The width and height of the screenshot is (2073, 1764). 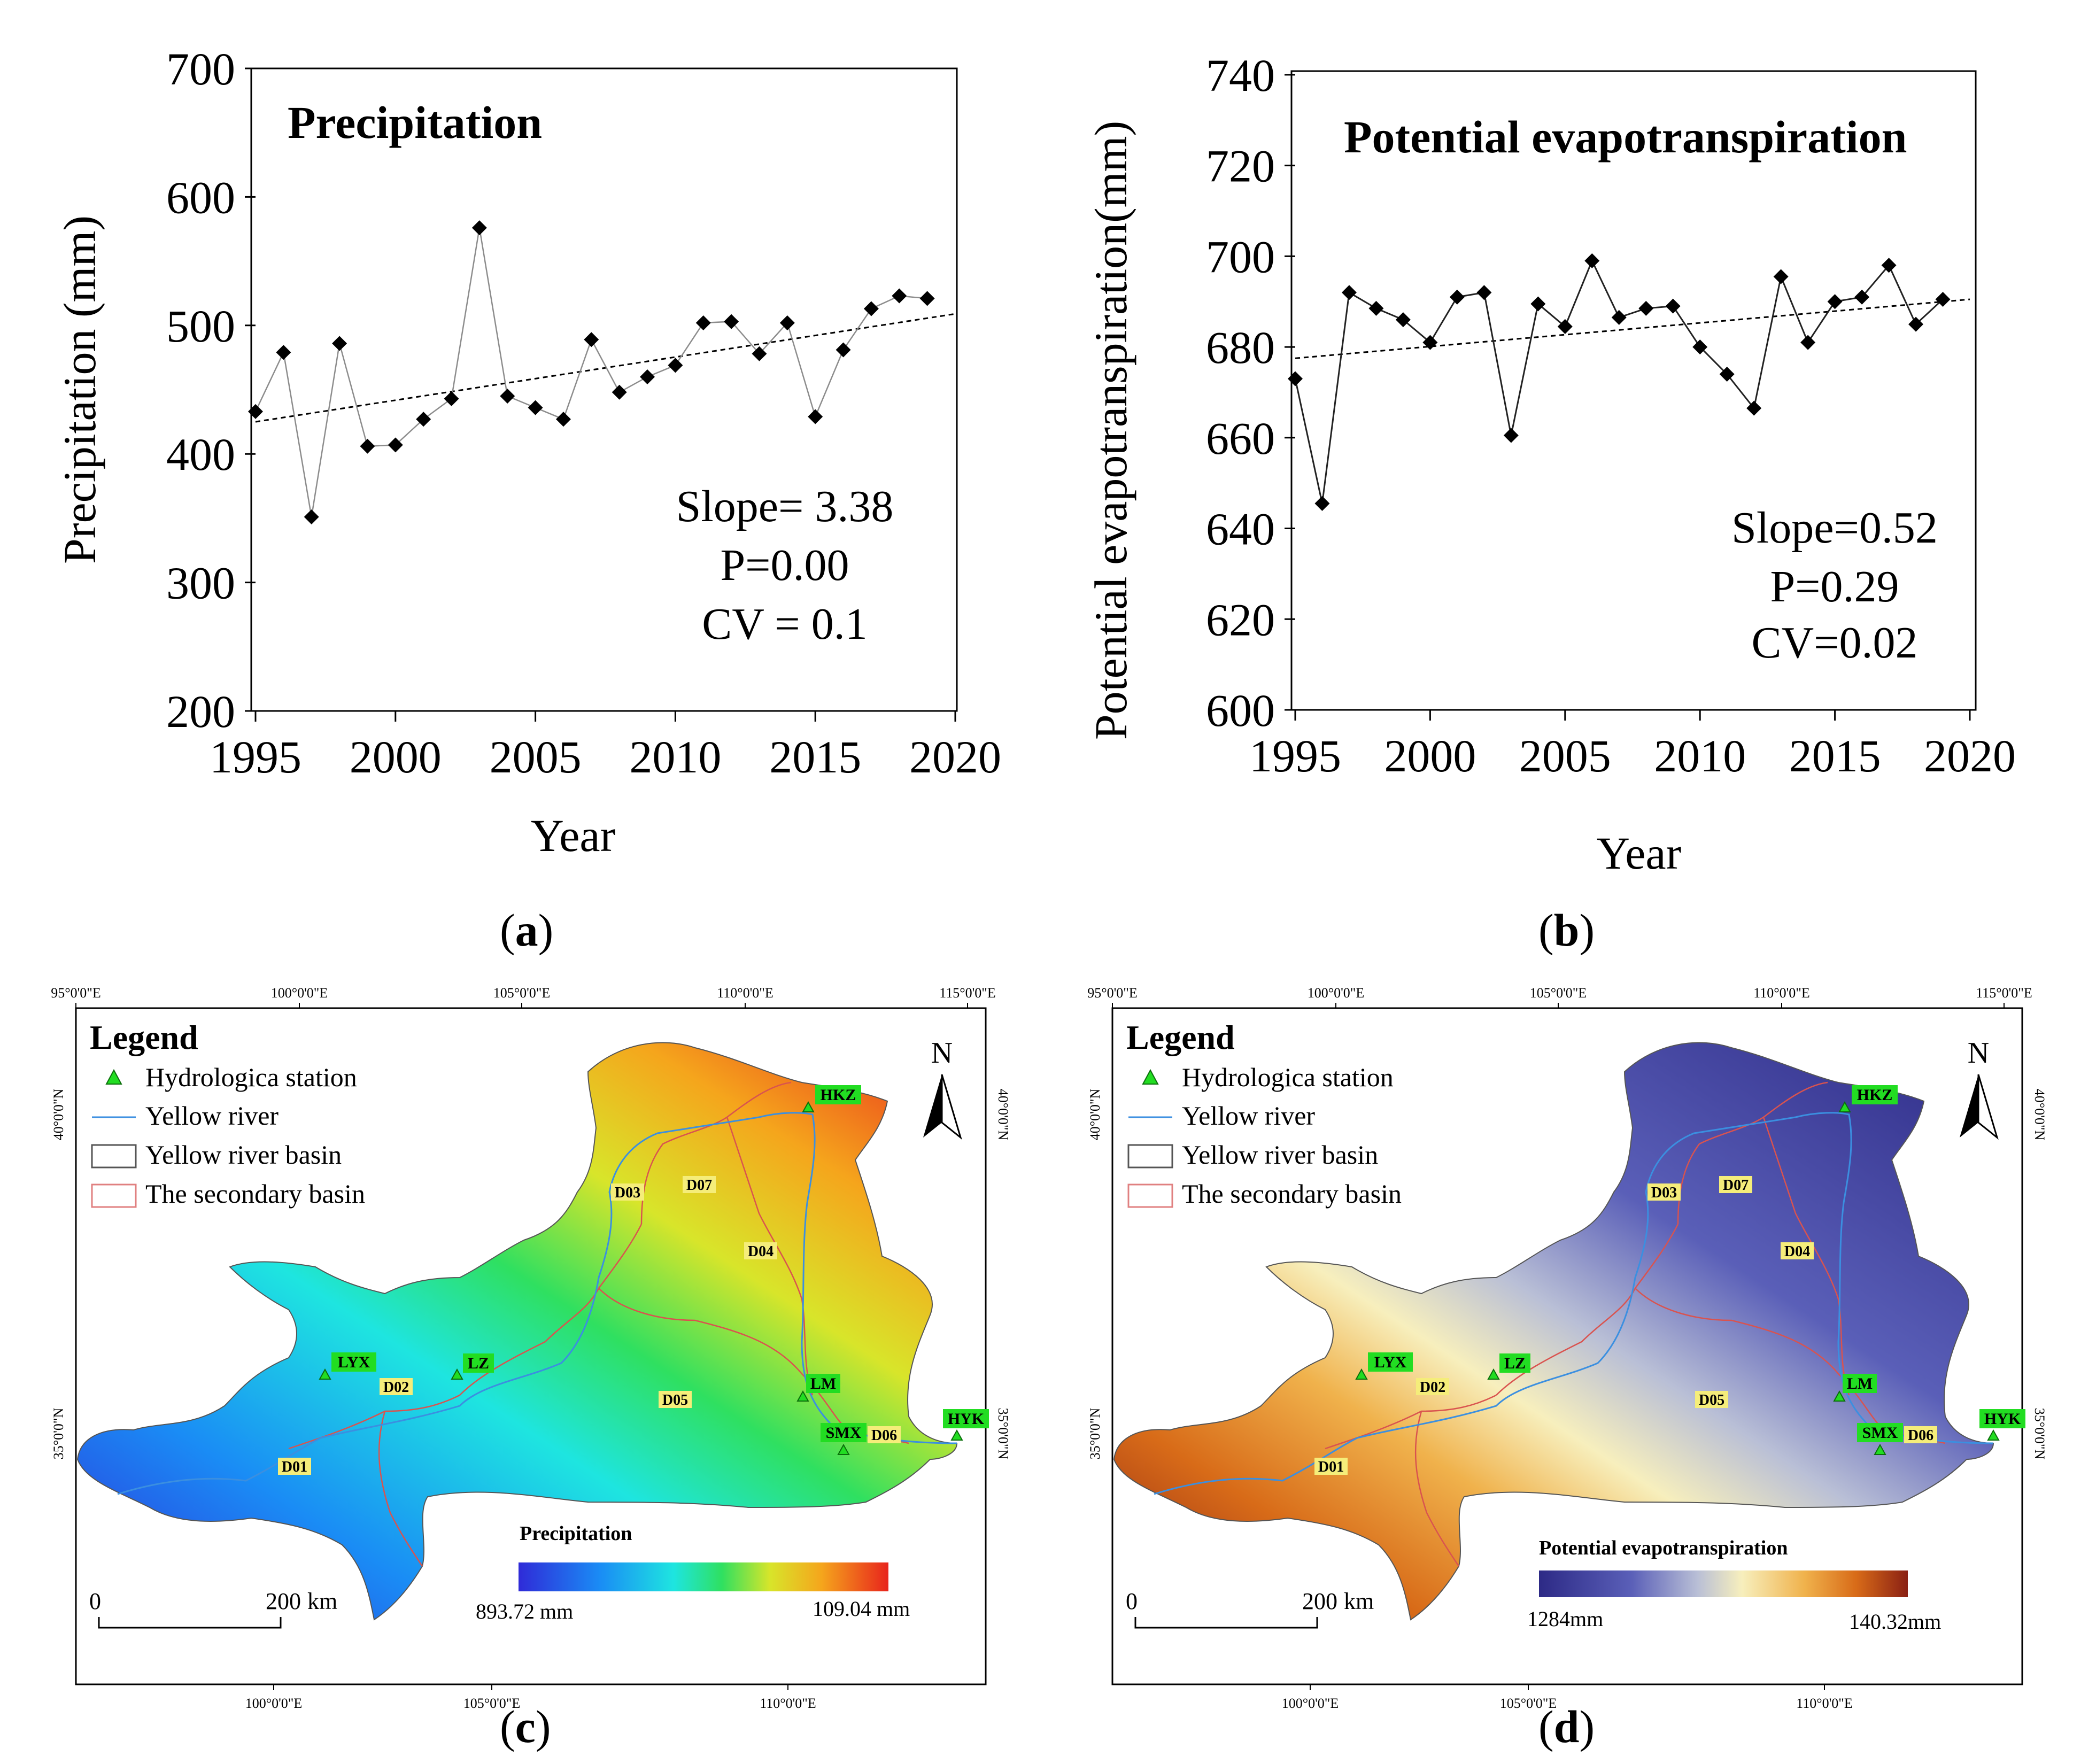 What do you see at coordinates (396, 757) in the screenshot?
I see `x-tick-label: 2000` at bounding box center [396, 757].